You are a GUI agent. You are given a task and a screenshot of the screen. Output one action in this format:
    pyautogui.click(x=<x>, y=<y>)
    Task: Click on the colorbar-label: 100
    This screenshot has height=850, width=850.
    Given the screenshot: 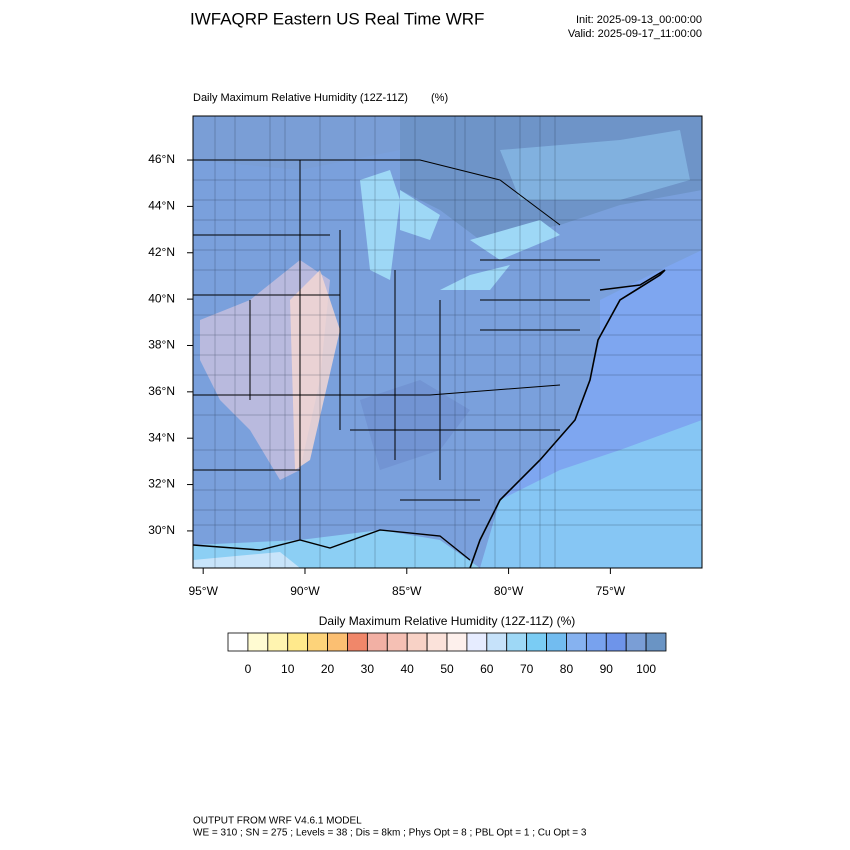 What is the action you would take?
    pyautogui.click(x=646, y=669)
    